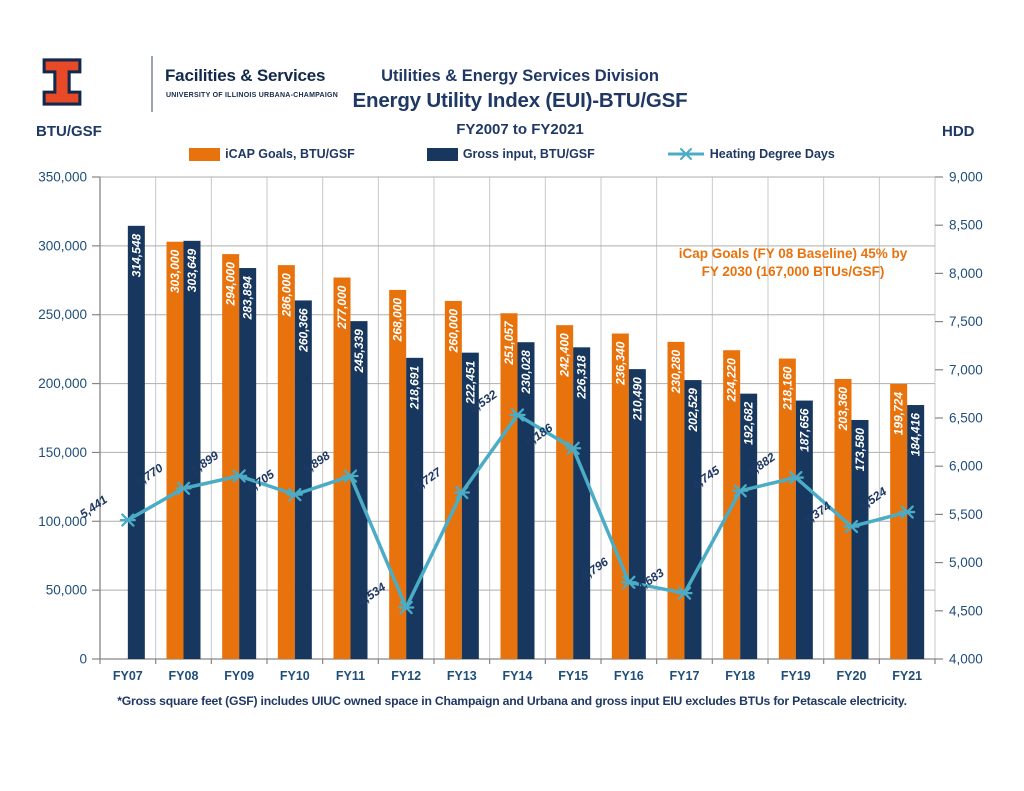  What do you see at coordinates (966, 177) in the screenshot?
I see `right-axis-tick-label: 9,000` at bounding box center [966, 177].